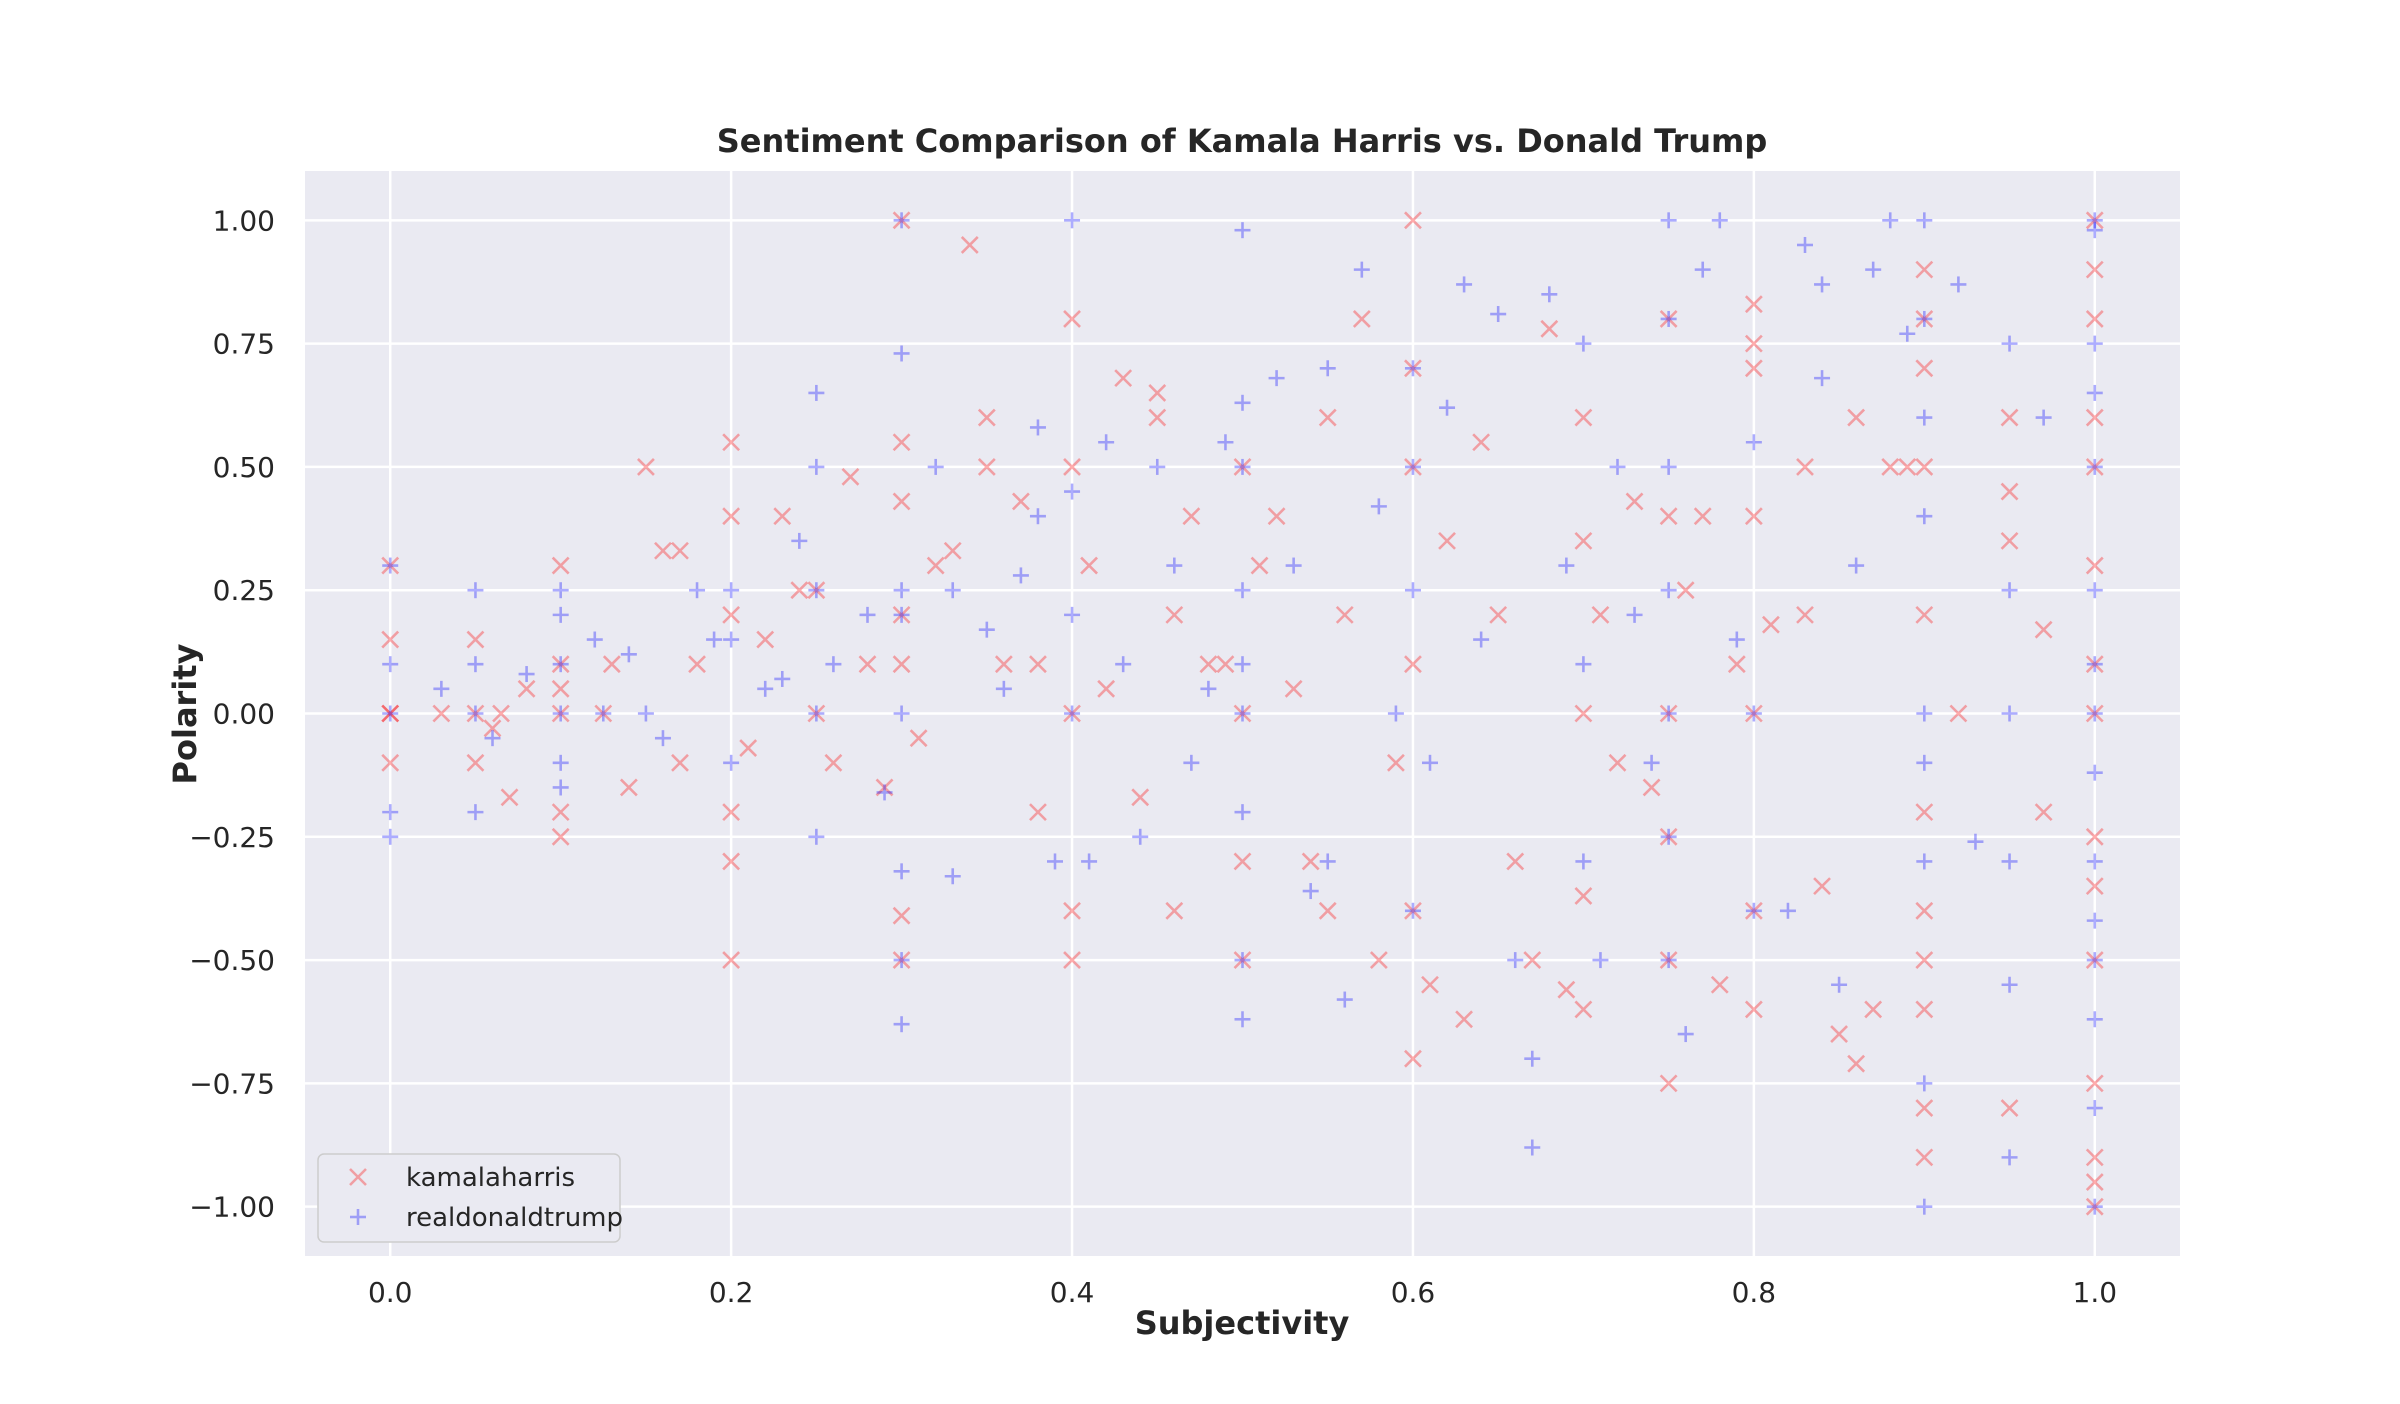 The image size is (2400, 1404). What do you see at coordinates (244, 344) in the screenshot?
I see `y-tick-label: 0.75` at bounding box center [244, 344].